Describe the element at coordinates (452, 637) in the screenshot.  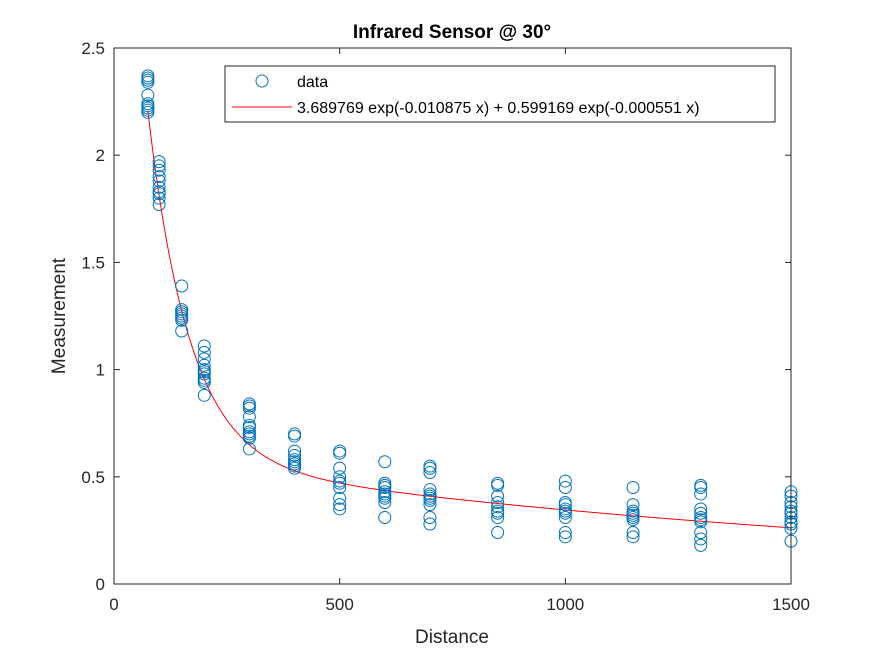
I see `x-axis-label: Distance` at that location.